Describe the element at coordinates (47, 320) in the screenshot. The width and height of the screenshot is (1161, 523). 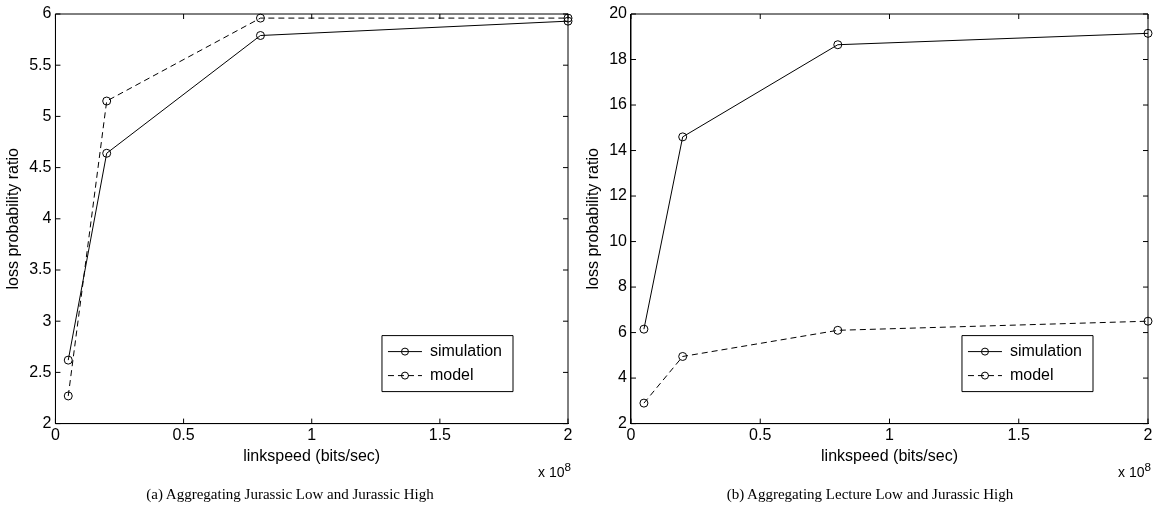
I see `y-tick-label: 3` at that location.